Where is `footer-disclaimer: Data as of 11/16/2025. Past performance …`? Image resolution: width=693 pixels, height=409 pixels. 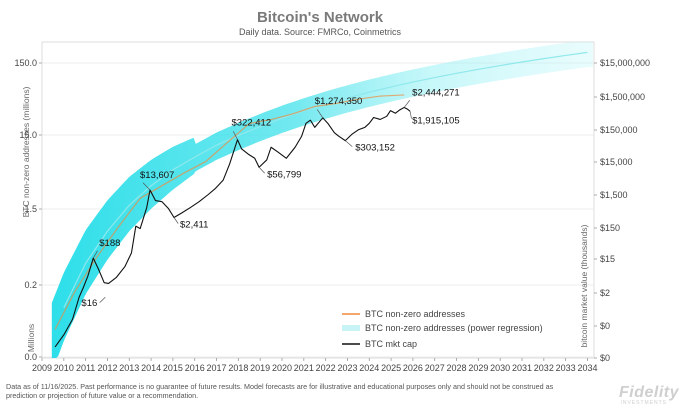
footer-disclaimer: Data as of 11/16/2025. Past performance … is located at coordinates (280, 391).